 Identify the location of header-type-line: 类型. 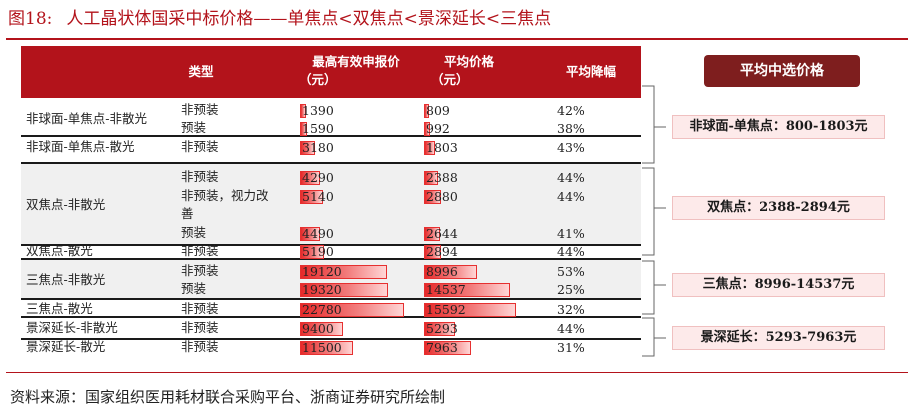
(201, 71).